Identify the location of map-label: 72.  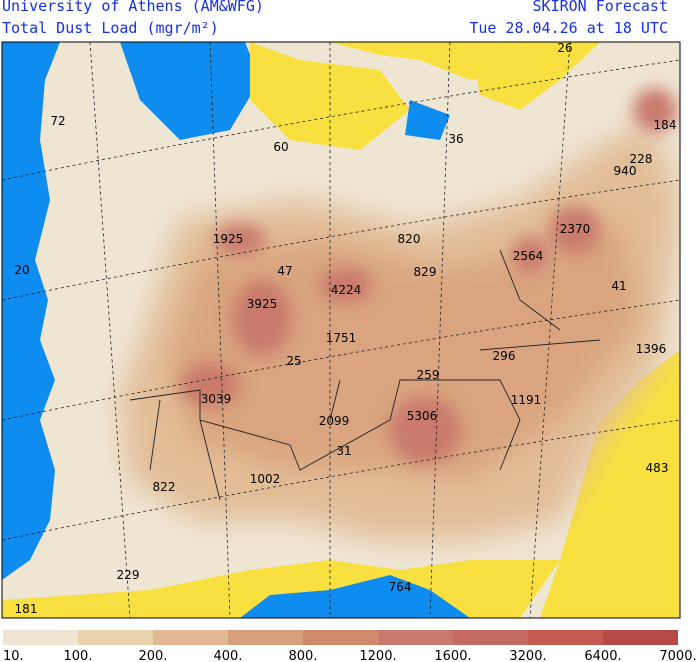
(57, 121).